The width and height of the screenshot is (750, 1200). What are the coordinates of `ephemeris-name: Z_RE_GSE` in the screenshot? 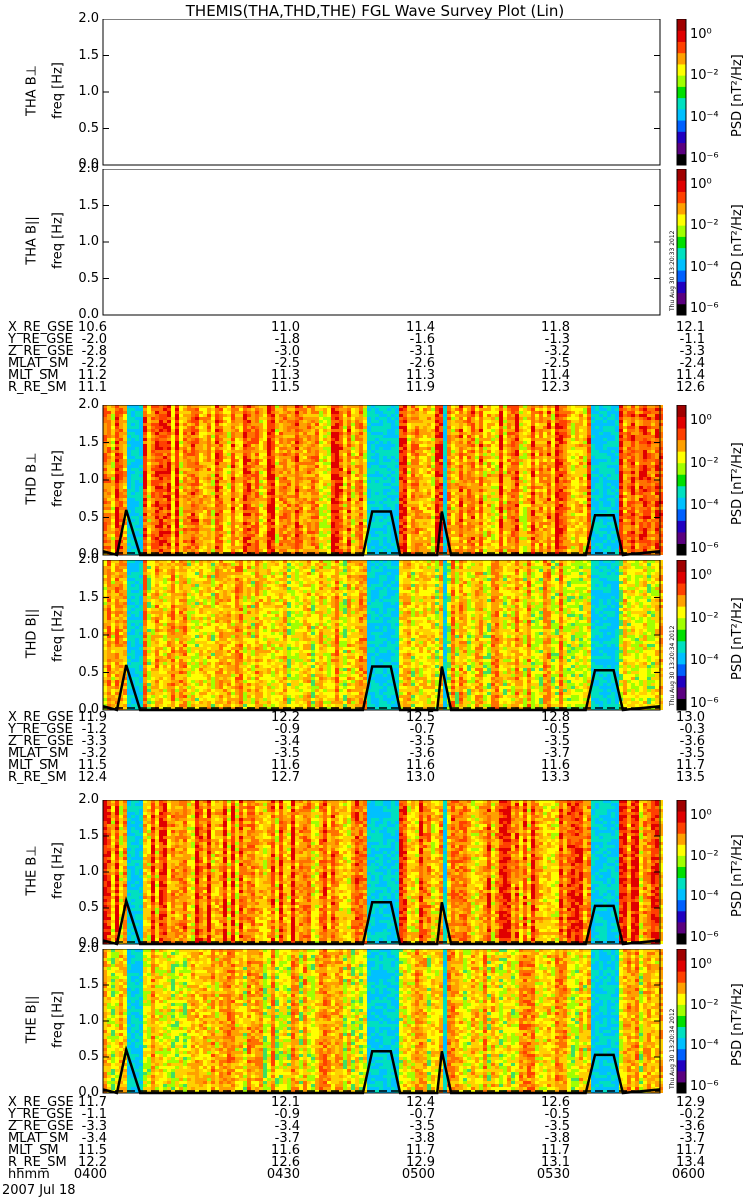 It's located at (41, 1126).